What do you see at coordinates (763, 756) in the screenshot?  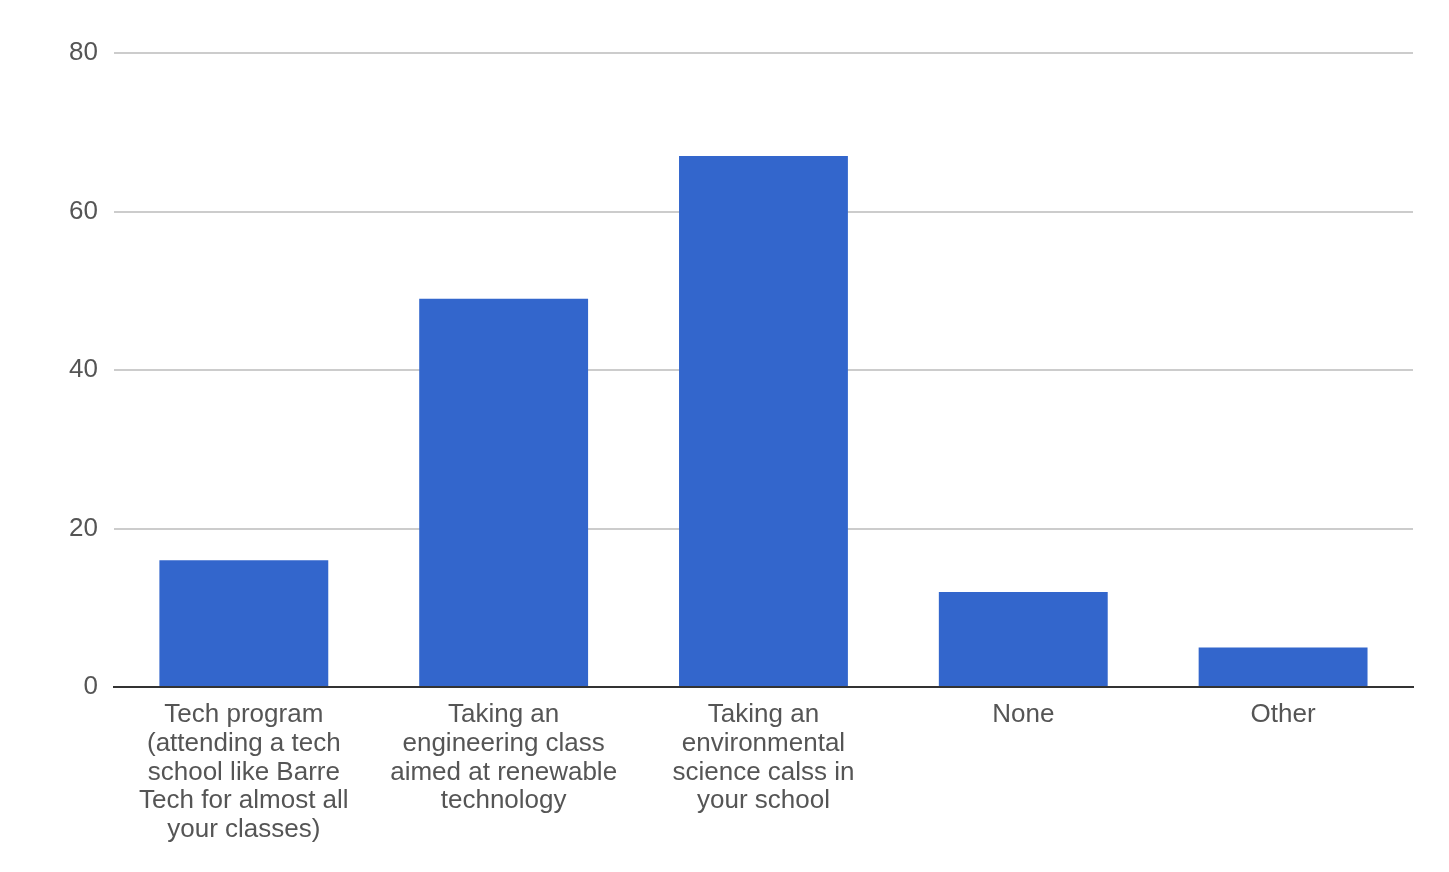 I see `x-tick-label: Taking an environmental science calss in your school` at bounding box center [763, 756].